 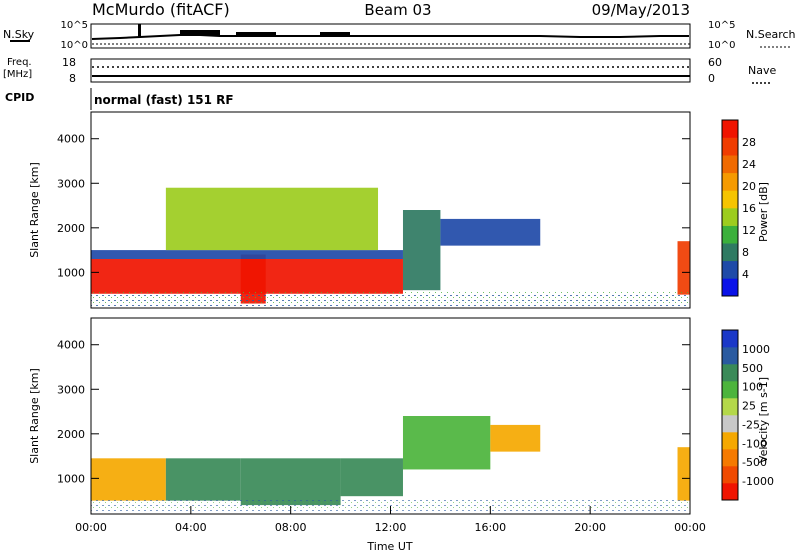 I want to click on colorbar-tick-label: 500, so click(x=752, y=368).